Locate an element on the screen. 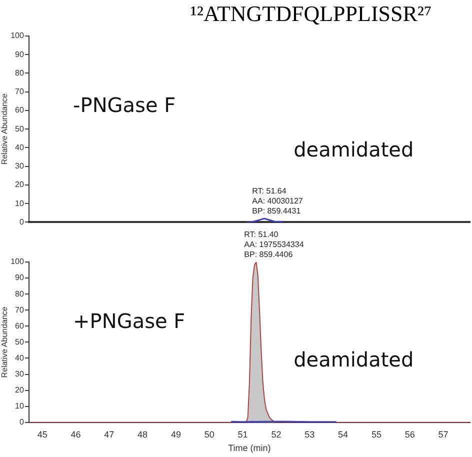 This screenshot has width=472, height=457. x-axis-title: Time (min) is located at coordinates (249, 448).